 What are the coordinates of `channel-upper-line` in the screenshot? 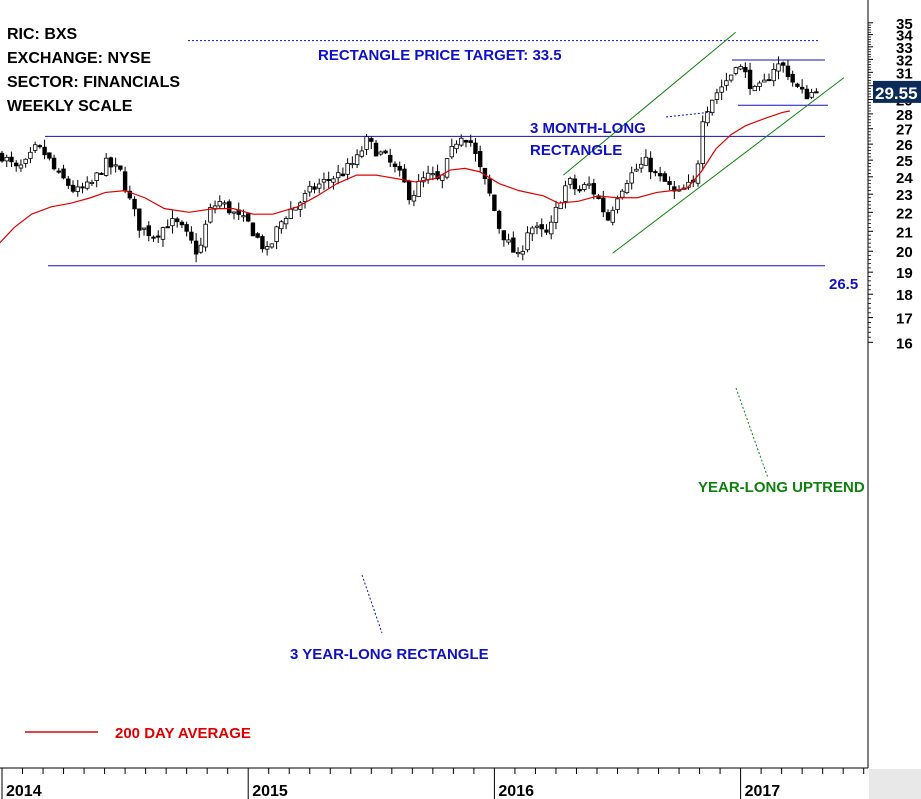 It's located at (649, 103).